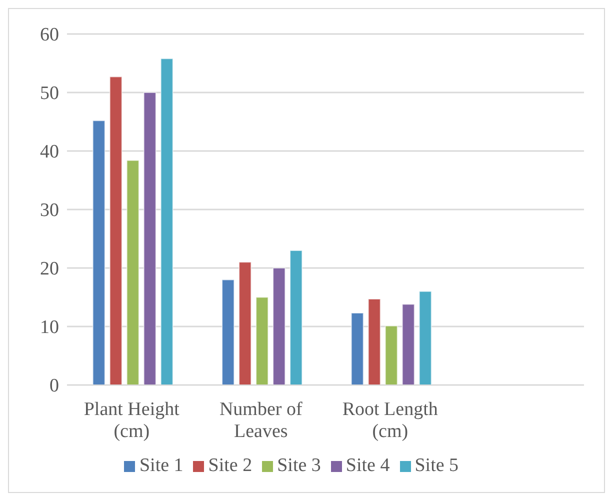 This screenshot has height=499, width=611. I want to click on legend-label: Site 3, so click(299, 465).